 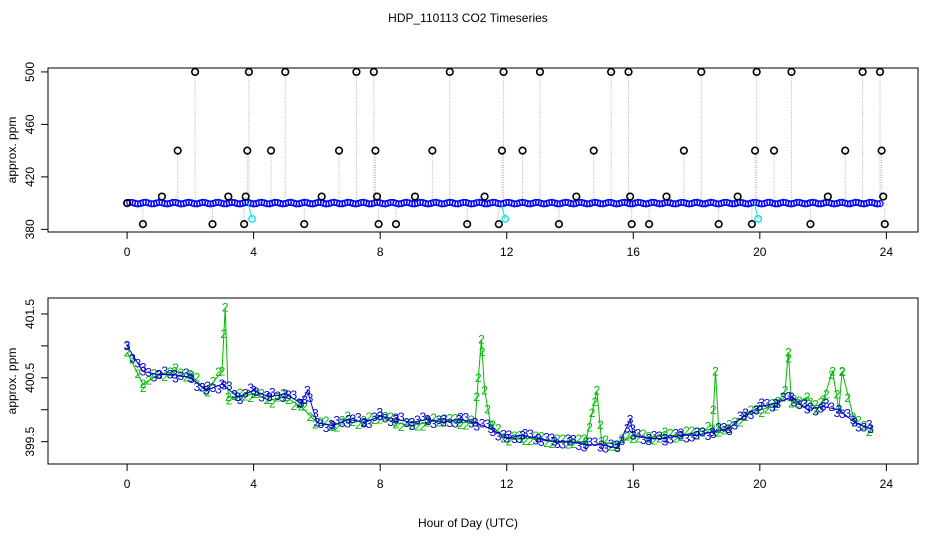 What do you see at coordinates (760, 484) in the screenshot?
I see `bot-xtick-label: 20` at bounding box center [760, 484].